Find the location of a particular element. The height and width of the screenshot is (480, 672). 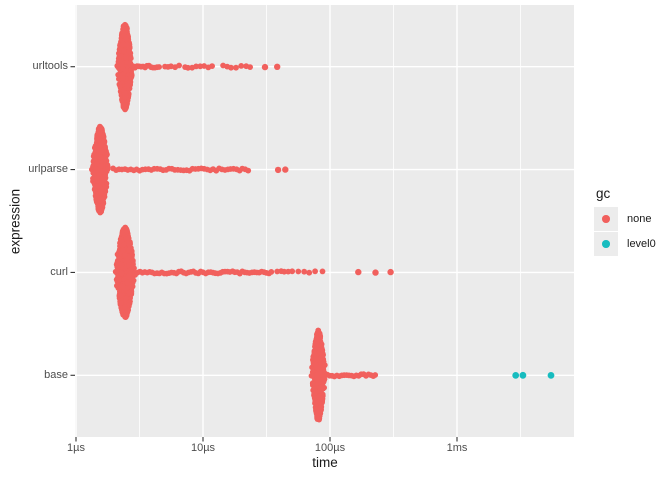

x-tick-label-1ms: 1ms is located at coordinates (457, 448).